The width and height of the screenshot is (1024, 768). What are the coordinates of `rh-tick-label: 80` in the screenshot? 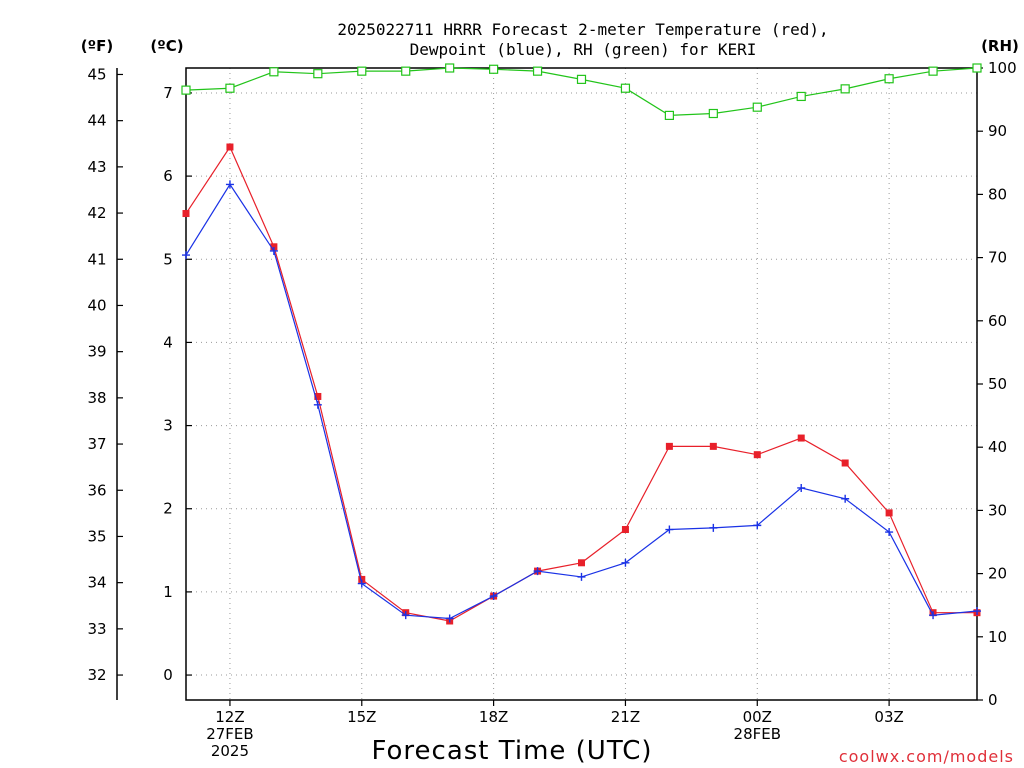 It's located at (997, 194).